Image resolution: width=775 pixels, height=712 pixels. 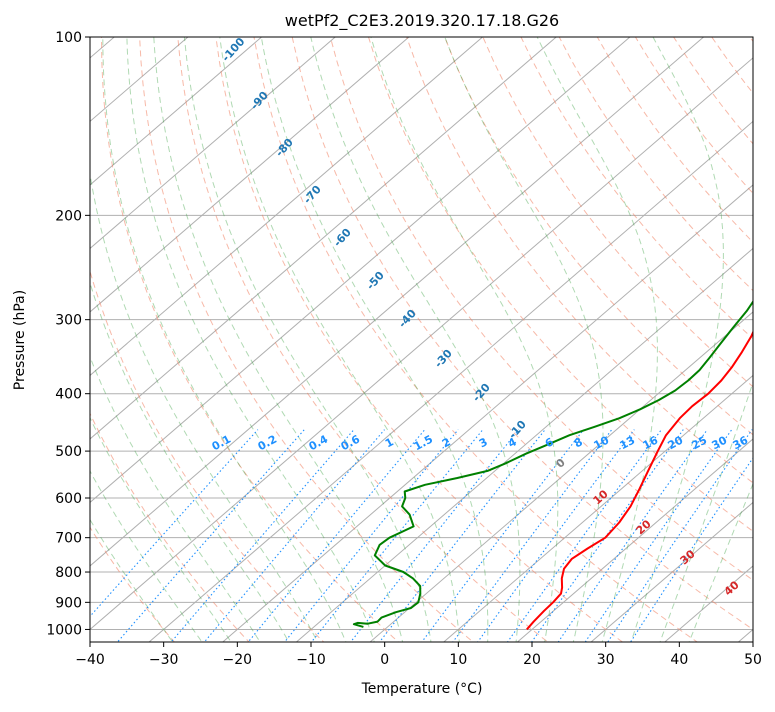 I want to click on x-tick-label: −40, so click(x=90, y=660).